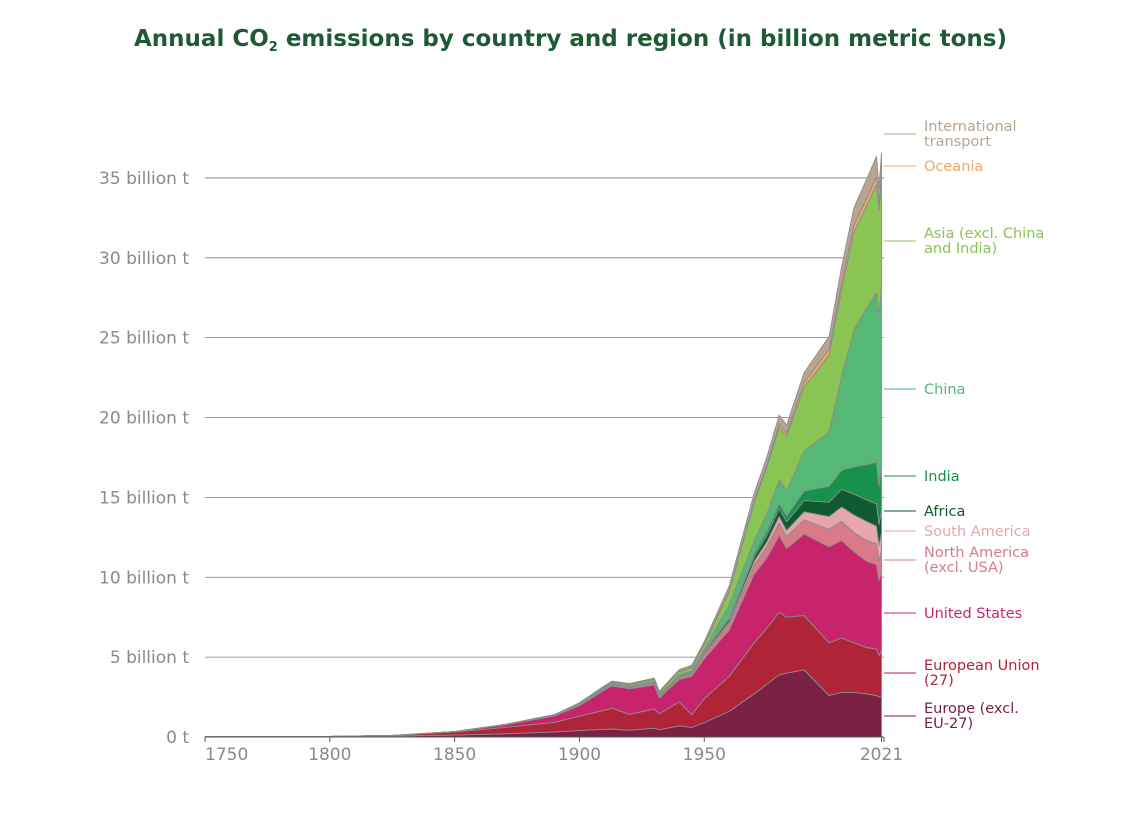 Image resolution: width=1141 pixels, height=820 pixels. What do you see at coordinates (201, 39) in the screenshot?
I see `title-prefix: Annual CO` at bounding box center [201, 39].